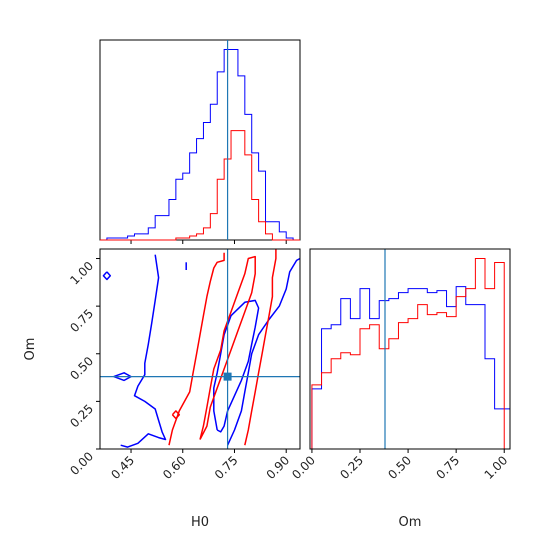 The height and width of the screenshot is (550, 550). What do you see at coordinates (81, 320) in the screenshot?
I see `joint-y-tick-label-3: 0.75` at bounding box center [81, 320].